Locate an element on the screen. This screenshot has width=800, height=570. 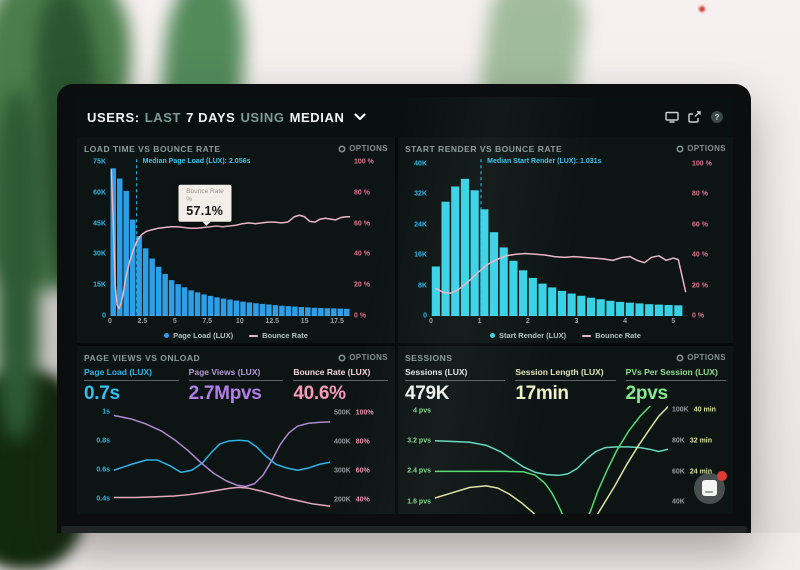
legend-item: Page Load (LUX) is located at coordinates (198, 335).